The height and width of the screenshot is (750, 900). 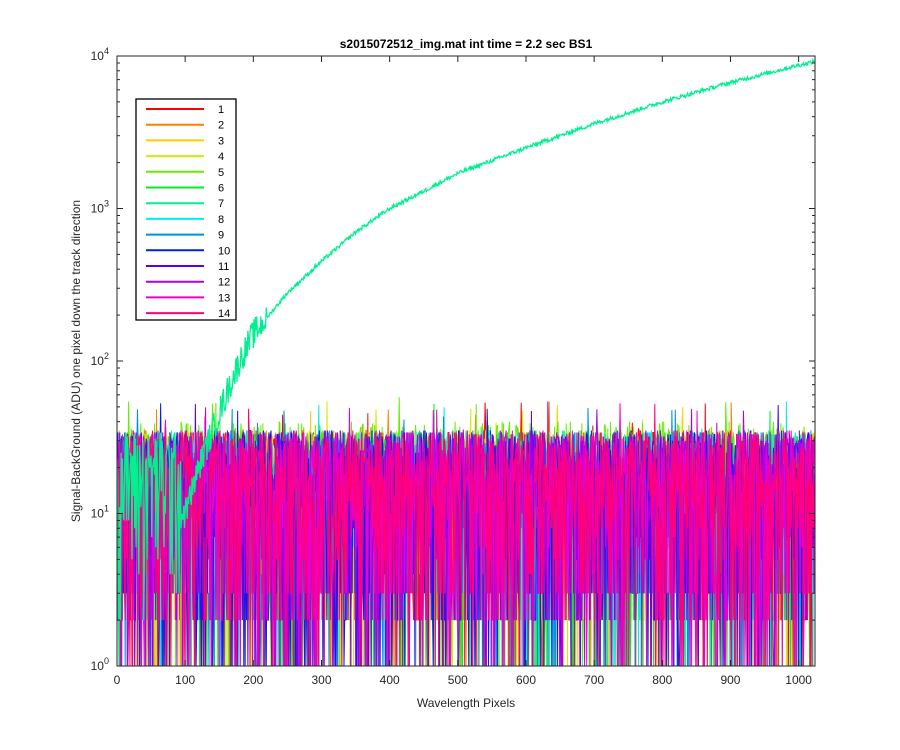 What do you see at coordinates (466, 703) in the screenshot?
I see `x-axis-label: Wavelength Pixels` at bounding box center [466, 703].